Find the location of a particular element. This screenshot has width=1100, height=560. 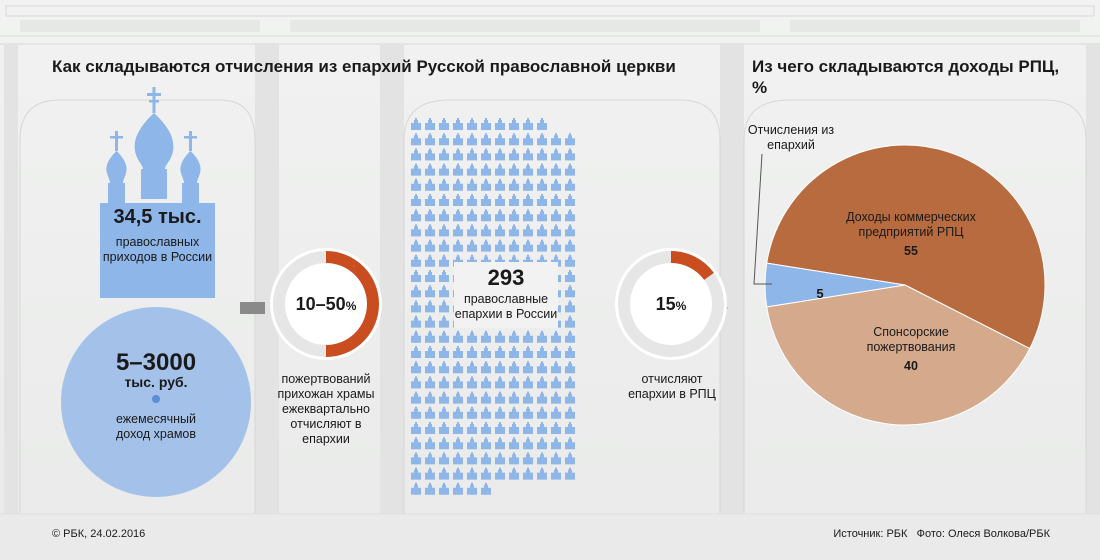

right-title-unit: % is located at coordinates (760, 87).